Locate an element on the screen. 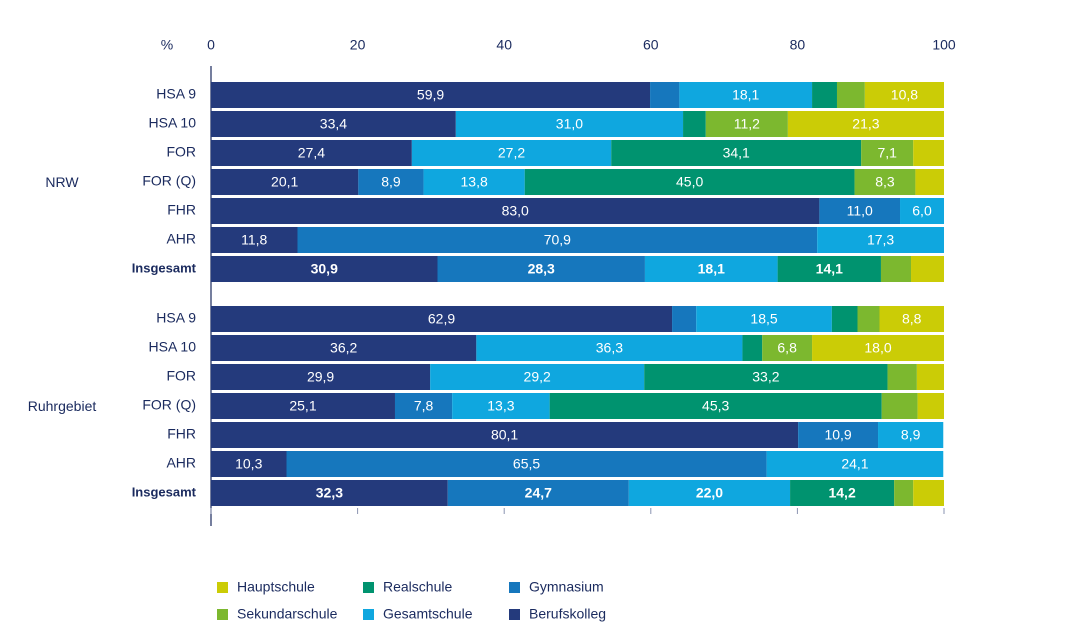 This screenshot has width=1080, height=632. legend-label-berufskolleg: Berufskolleg is located at coordinates (567, 614).